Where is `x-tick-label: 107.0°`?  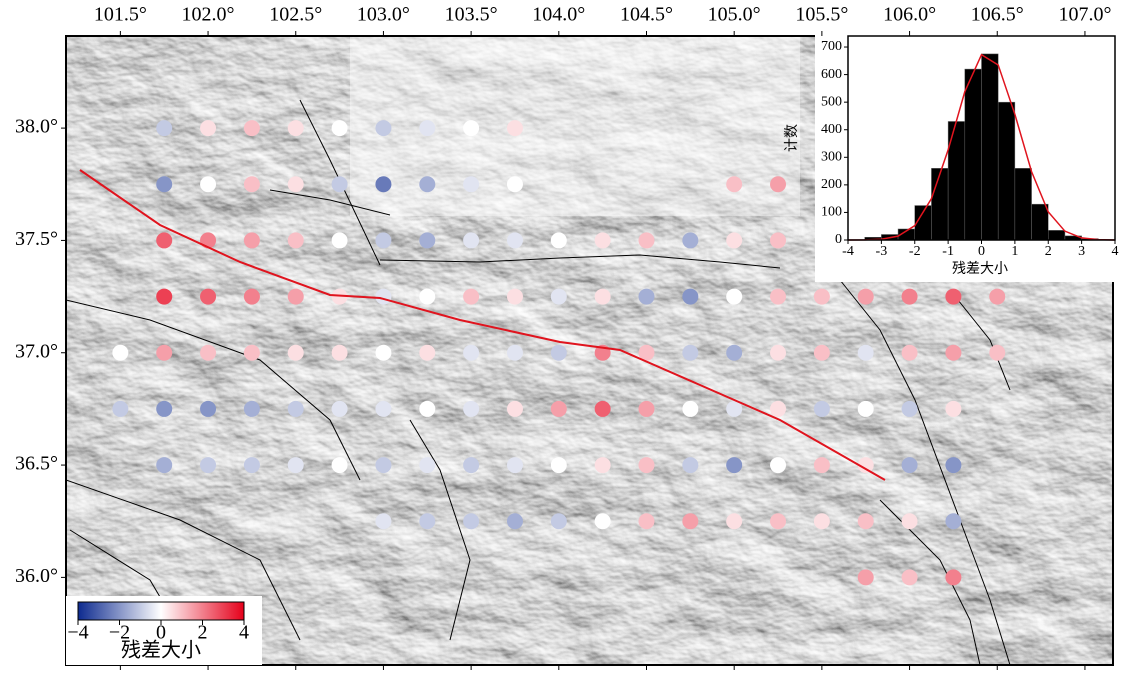
x-tick-label: 107.0° is located at coordinates (1084, 15).